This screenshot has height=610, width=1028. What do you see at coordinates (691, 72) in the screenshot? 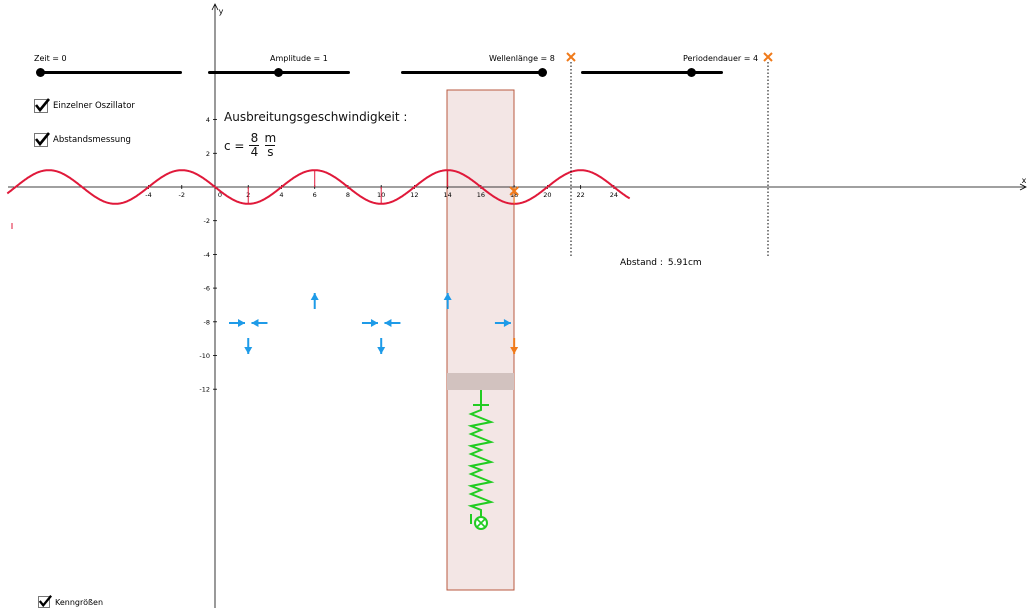
I see `periodendauer-knob` at bounding box center [691, 72].